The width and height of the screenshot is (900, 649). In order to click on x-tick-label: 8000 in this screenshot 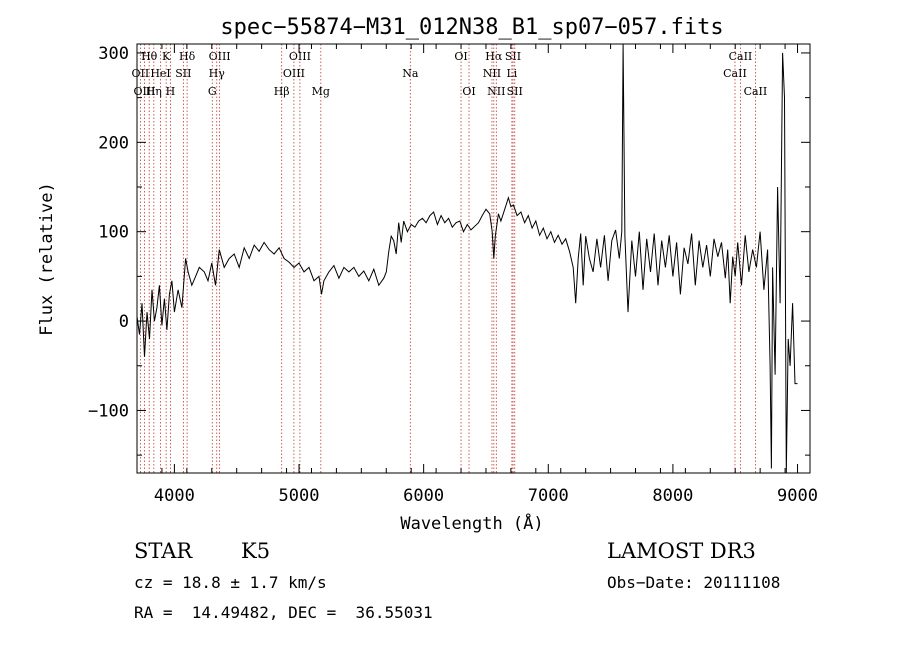, I will do `click(672, 496)`.